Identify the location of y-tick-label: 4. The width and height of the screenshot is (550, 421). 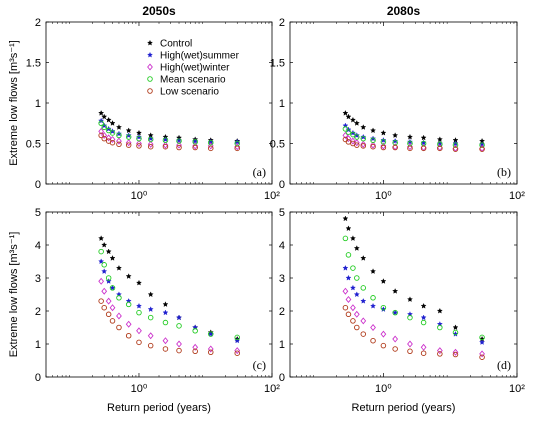
(282, 246).